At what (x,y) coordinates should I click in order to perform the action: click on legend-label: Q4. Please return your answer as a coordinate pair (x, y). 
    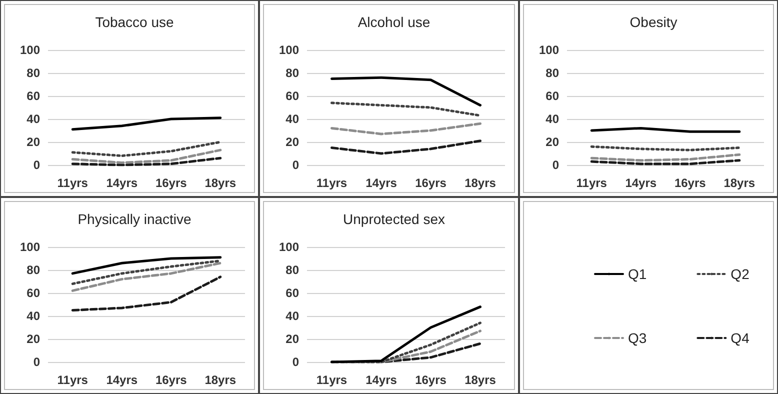
    Looking at the image, I should click on (740, 338).